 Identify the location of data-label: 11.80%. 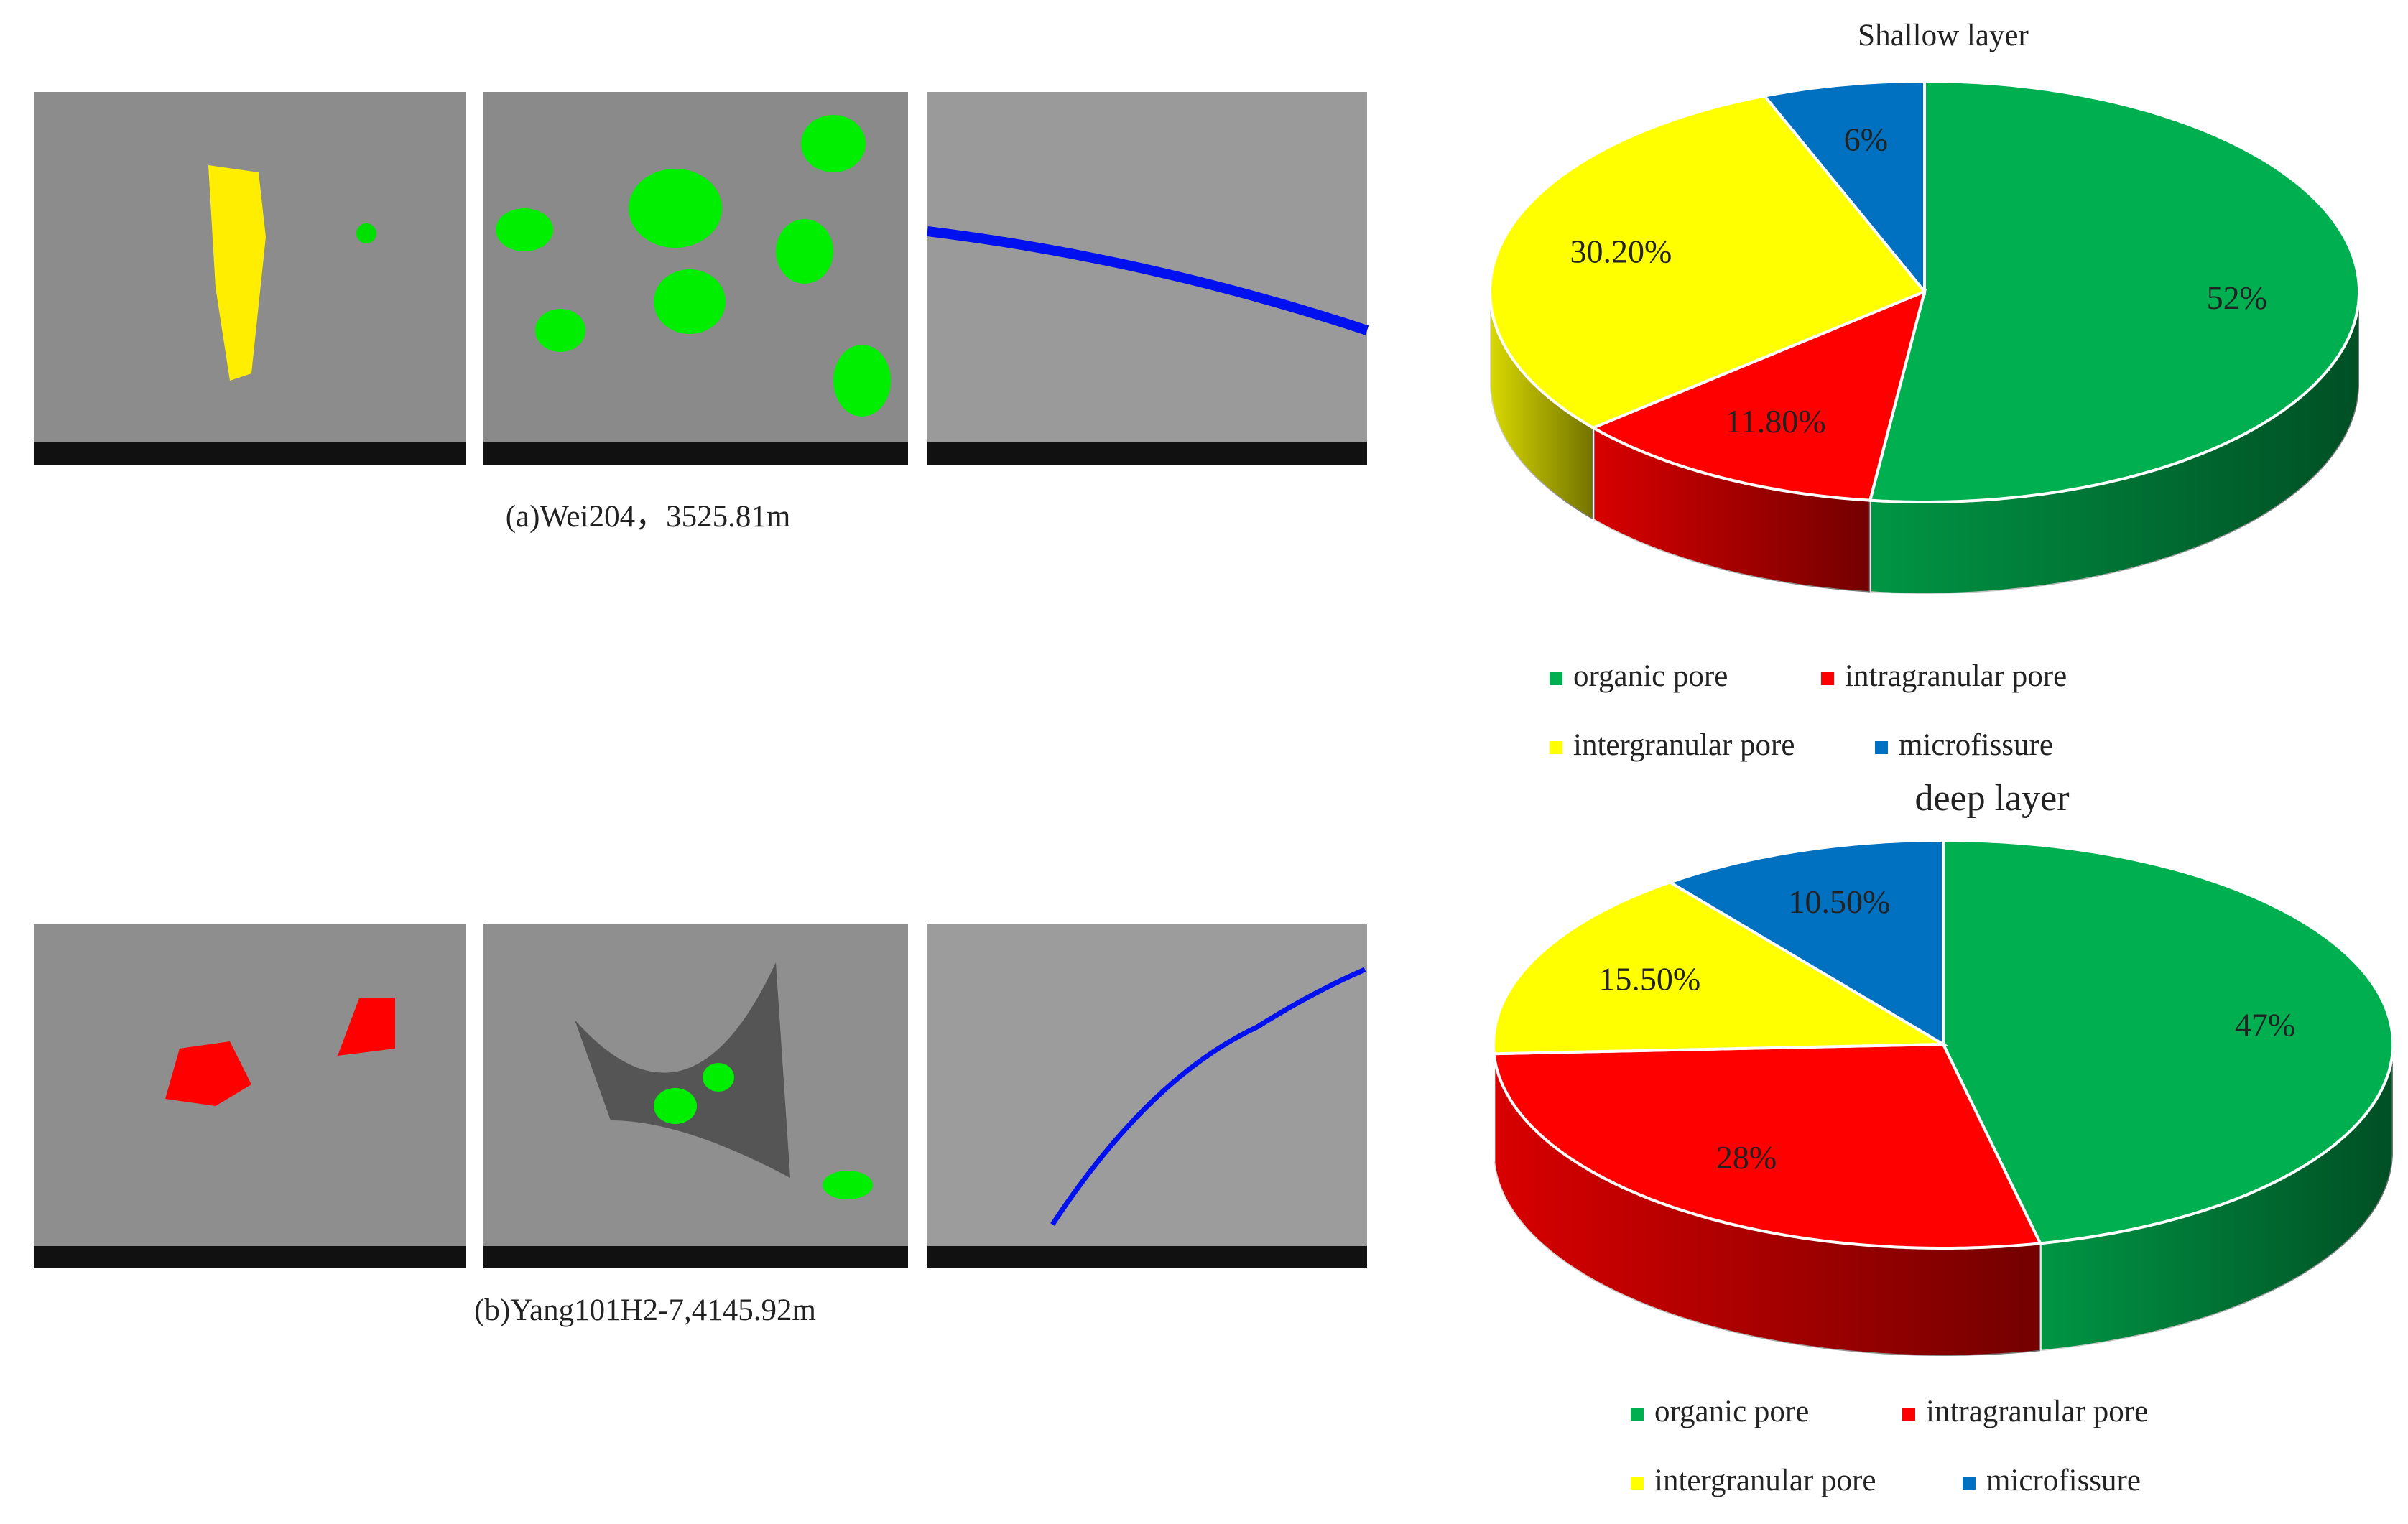
(1775, 421).